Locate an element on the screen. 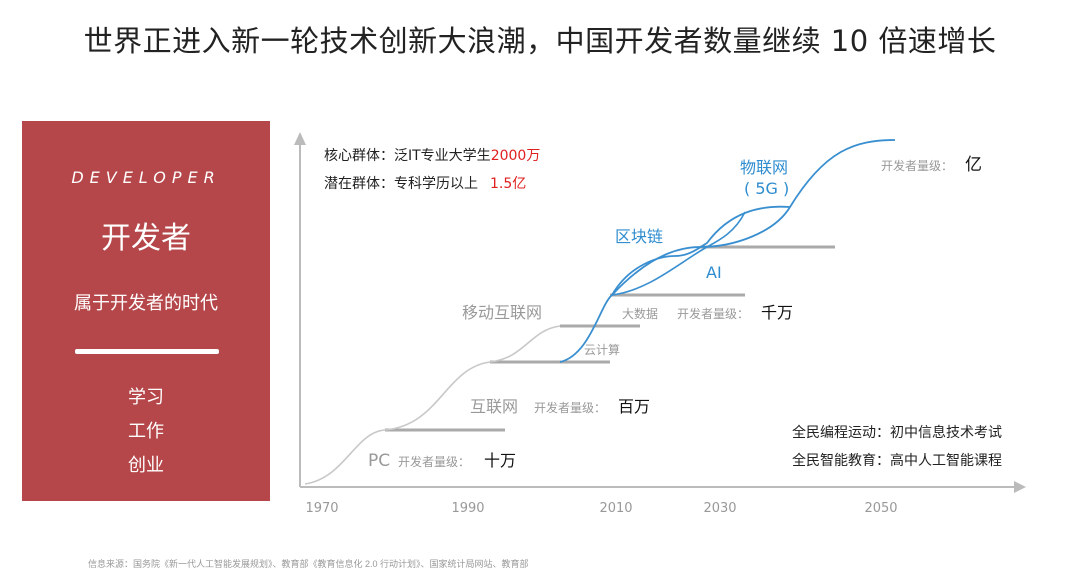 This screenshot has height=573, width=1080. scale-prefix-1: 开发者量级： is located at coordinates (434, 461).